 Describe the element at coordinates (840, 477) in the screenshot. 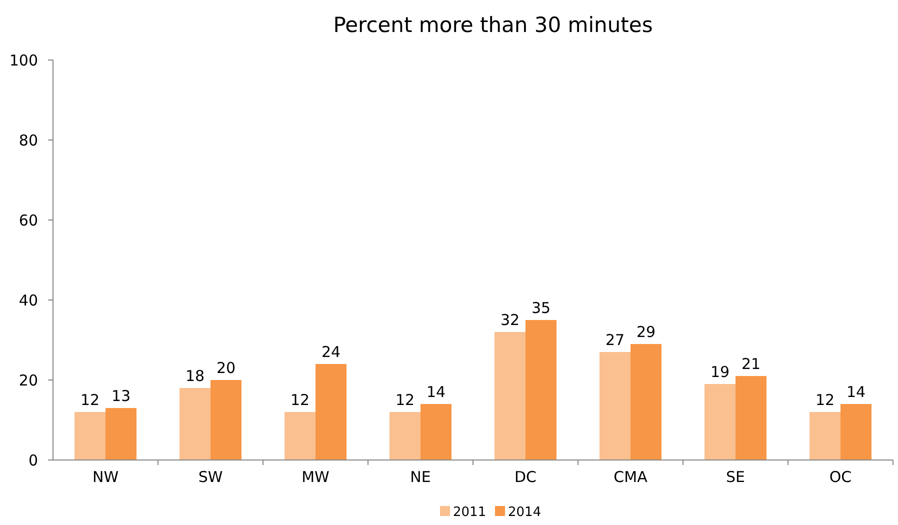

I see `x-tick-label: OC` at that location.